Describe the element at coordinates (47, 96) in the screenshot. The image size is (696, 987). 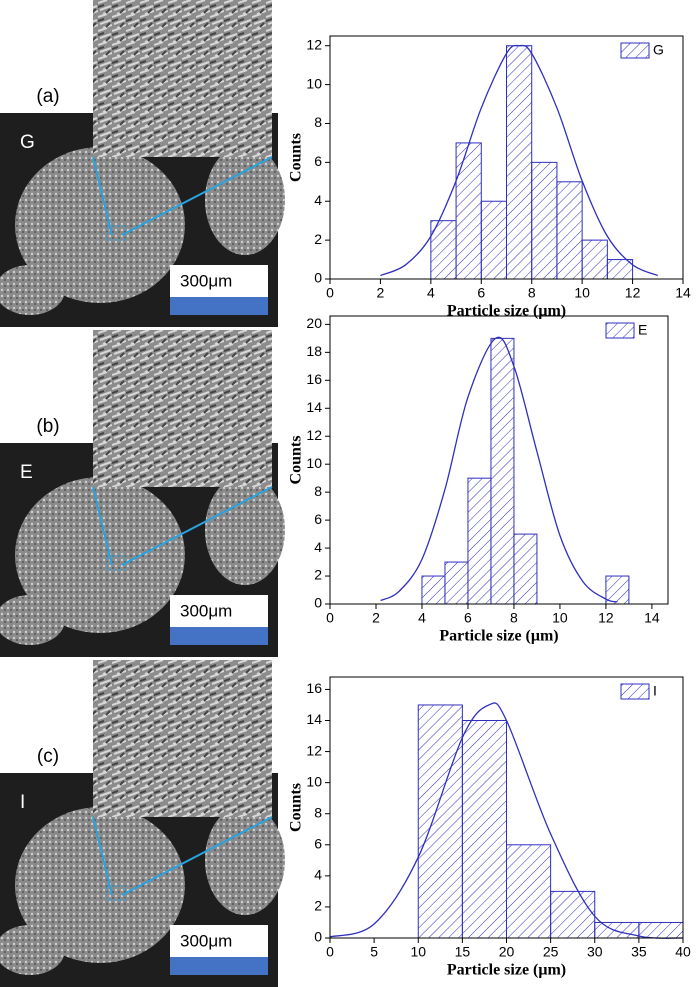
I see `panel-label: (a)` at that location.